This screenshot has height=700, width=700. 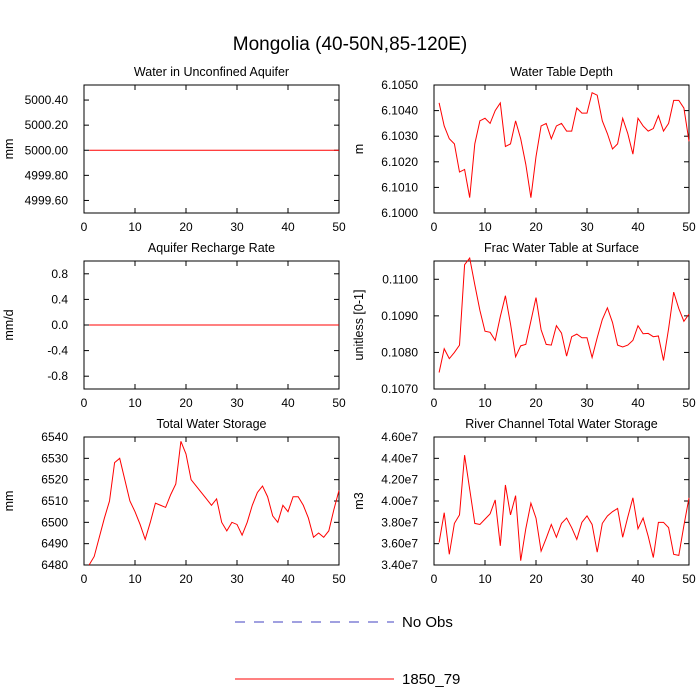 I want to click on y-tick-label: 6.1020, so click(x=399, y=162).